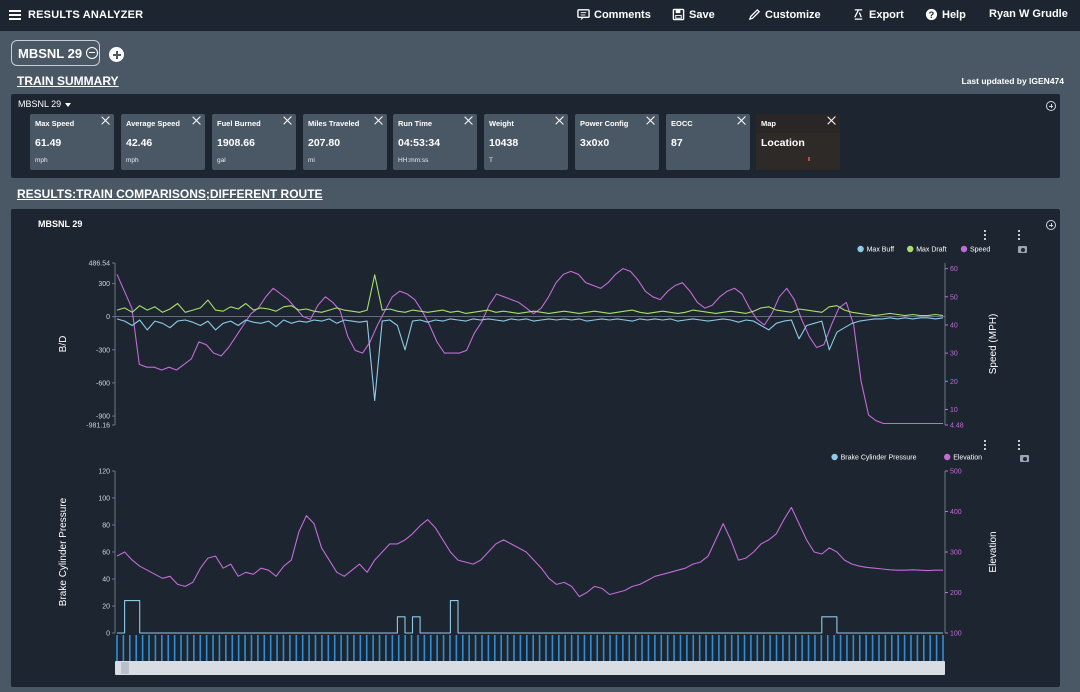 This screenshot has height=692, width=1080. I want to click on customize-label: Customize, so click(793, 14).